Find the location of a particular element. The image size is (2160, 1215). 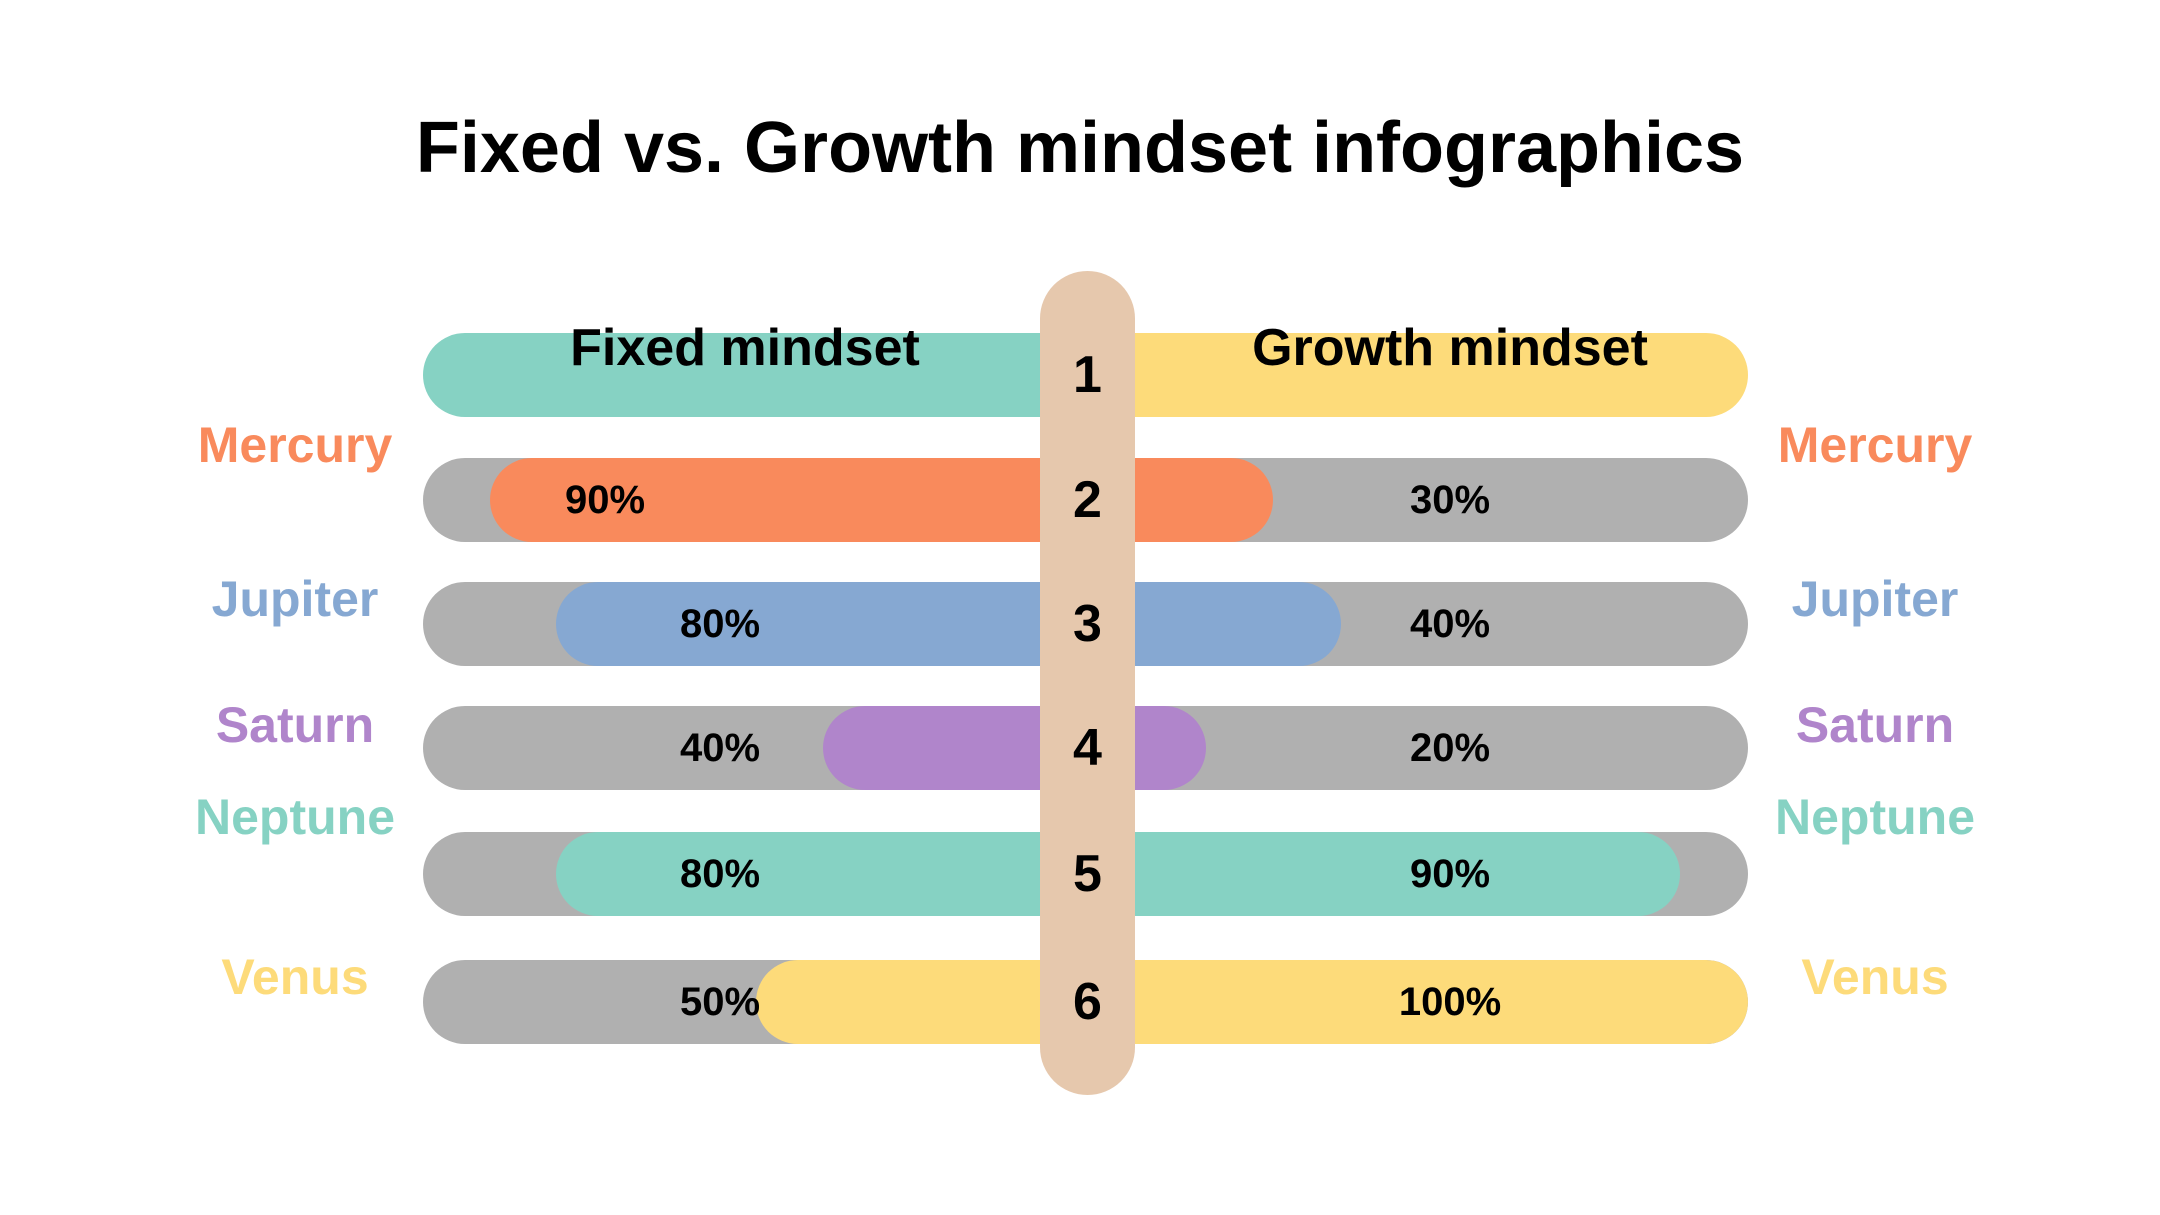

fixed-value-label-mercury: 90% is located at coordinates (605, 500).